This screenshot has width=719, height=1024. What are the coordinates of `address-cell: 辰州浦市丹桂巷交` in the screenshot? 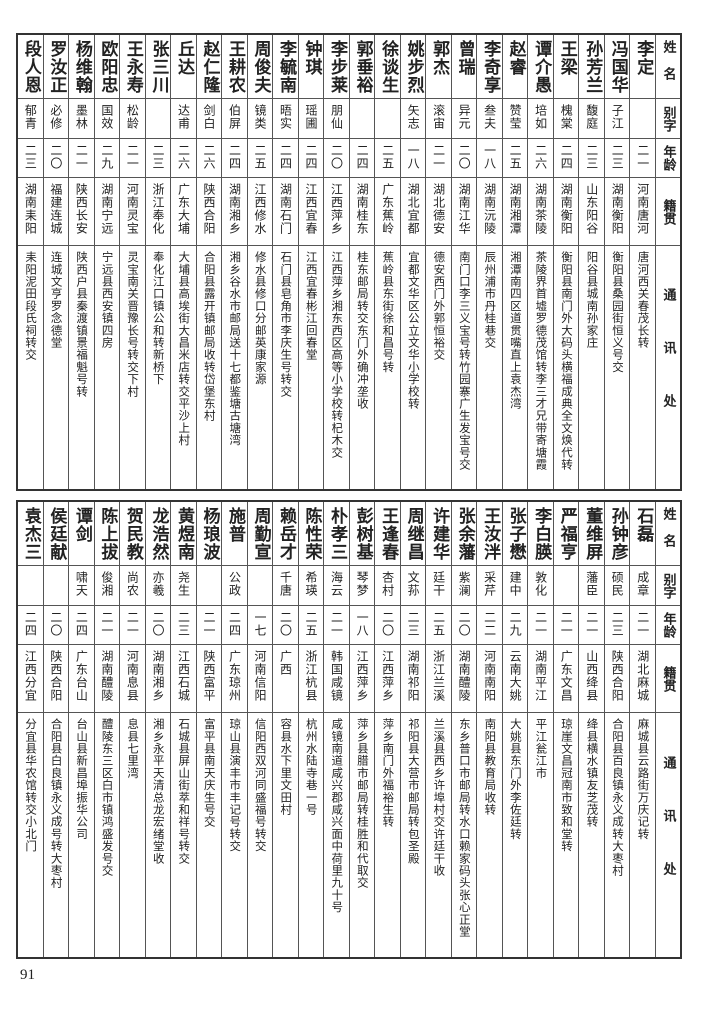 It's located at (489, 367).